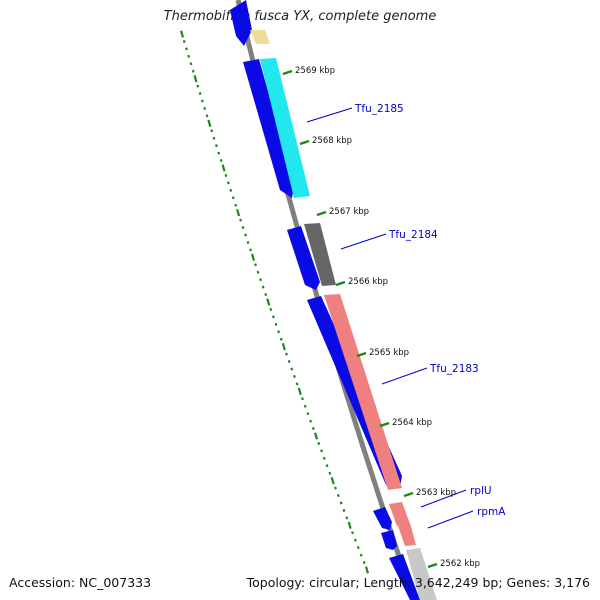 The image size is (600, 600). What do you see at coordinates (80, 582) in the screenshot?
I see `accession-label: Accession: NC_007333` at bounding box center [80, 582].